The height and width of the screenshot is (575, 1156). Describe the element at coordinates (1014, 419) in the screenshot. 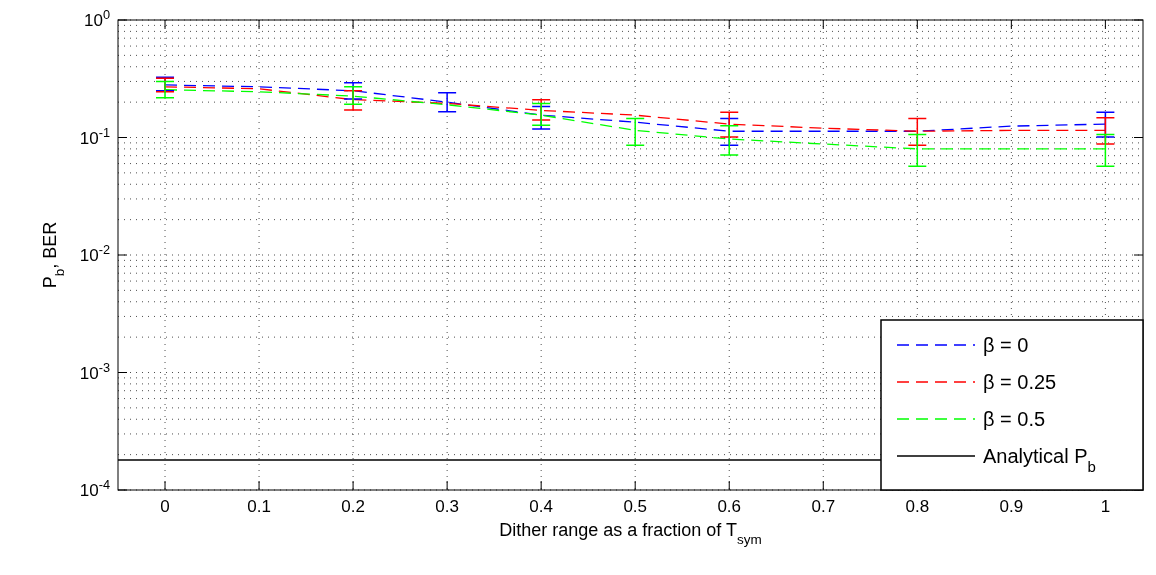

I see `legend-label: β = 0.5` at that location.